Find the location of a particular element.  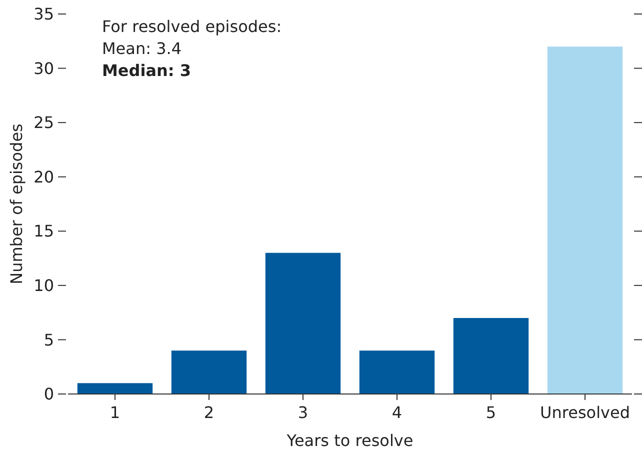

x-axis-title: Years to resolve is located at coordinates (350, 440).